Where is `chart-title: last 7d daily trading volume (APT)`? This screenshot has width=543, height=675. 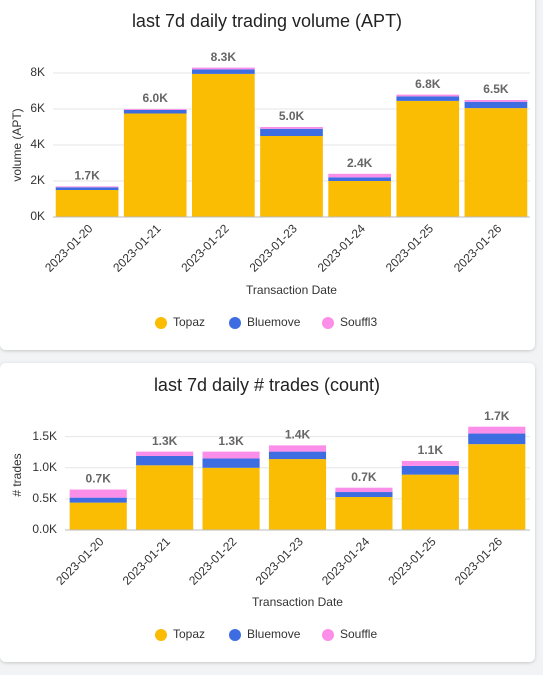
chart-title: last 7d daily trading volume (APT) is located at coordinates (267, 21).